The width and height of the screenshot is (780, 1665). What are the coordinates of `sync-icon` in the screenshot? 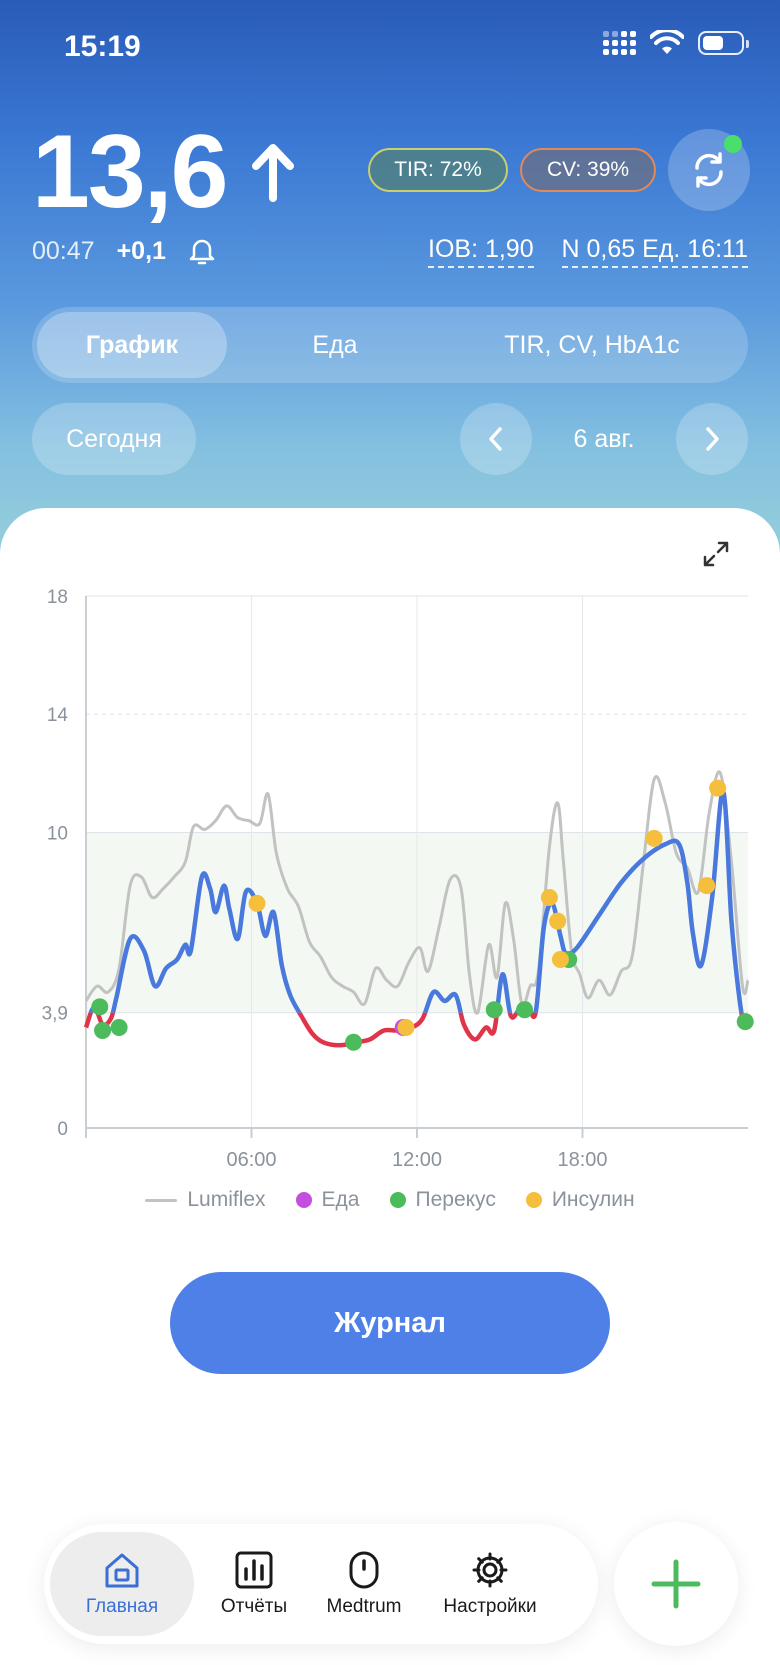 It's located at (709, 170).